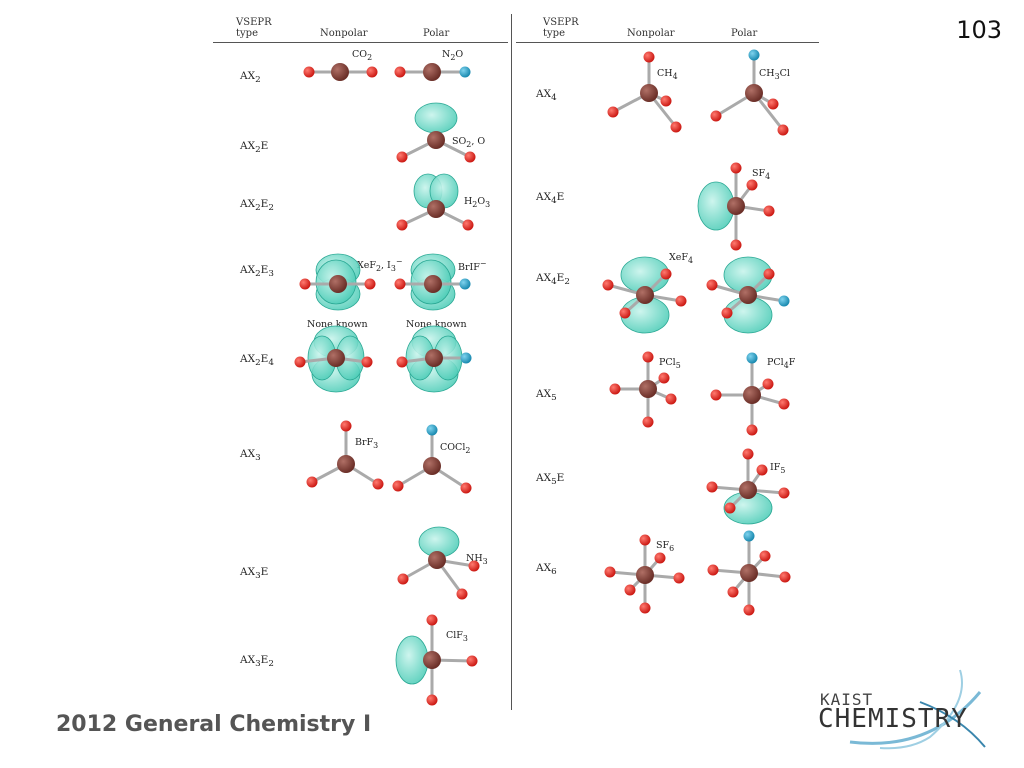 This screenshot has width=1024, height=768. What do you see at coordinates (455, 448) in the screenshot?
I see `label-cocl2: COCl2` at bounding box center [455, 448].